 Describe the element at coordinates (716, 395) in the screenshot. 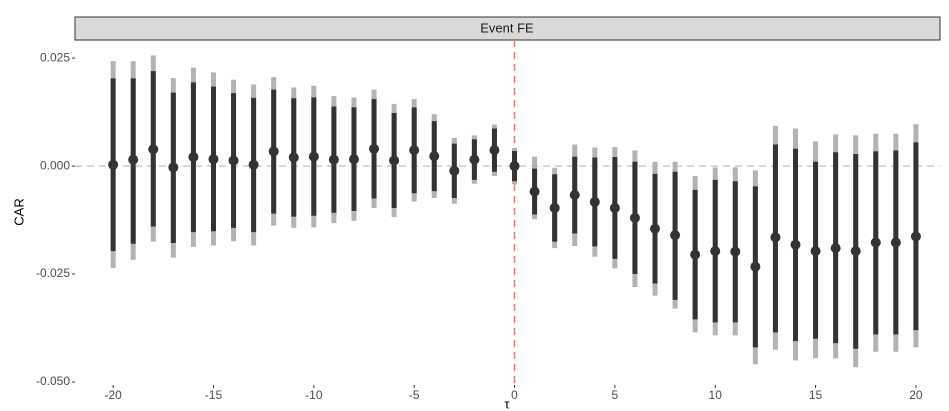

I see `x-tick-label: 10` at that location.